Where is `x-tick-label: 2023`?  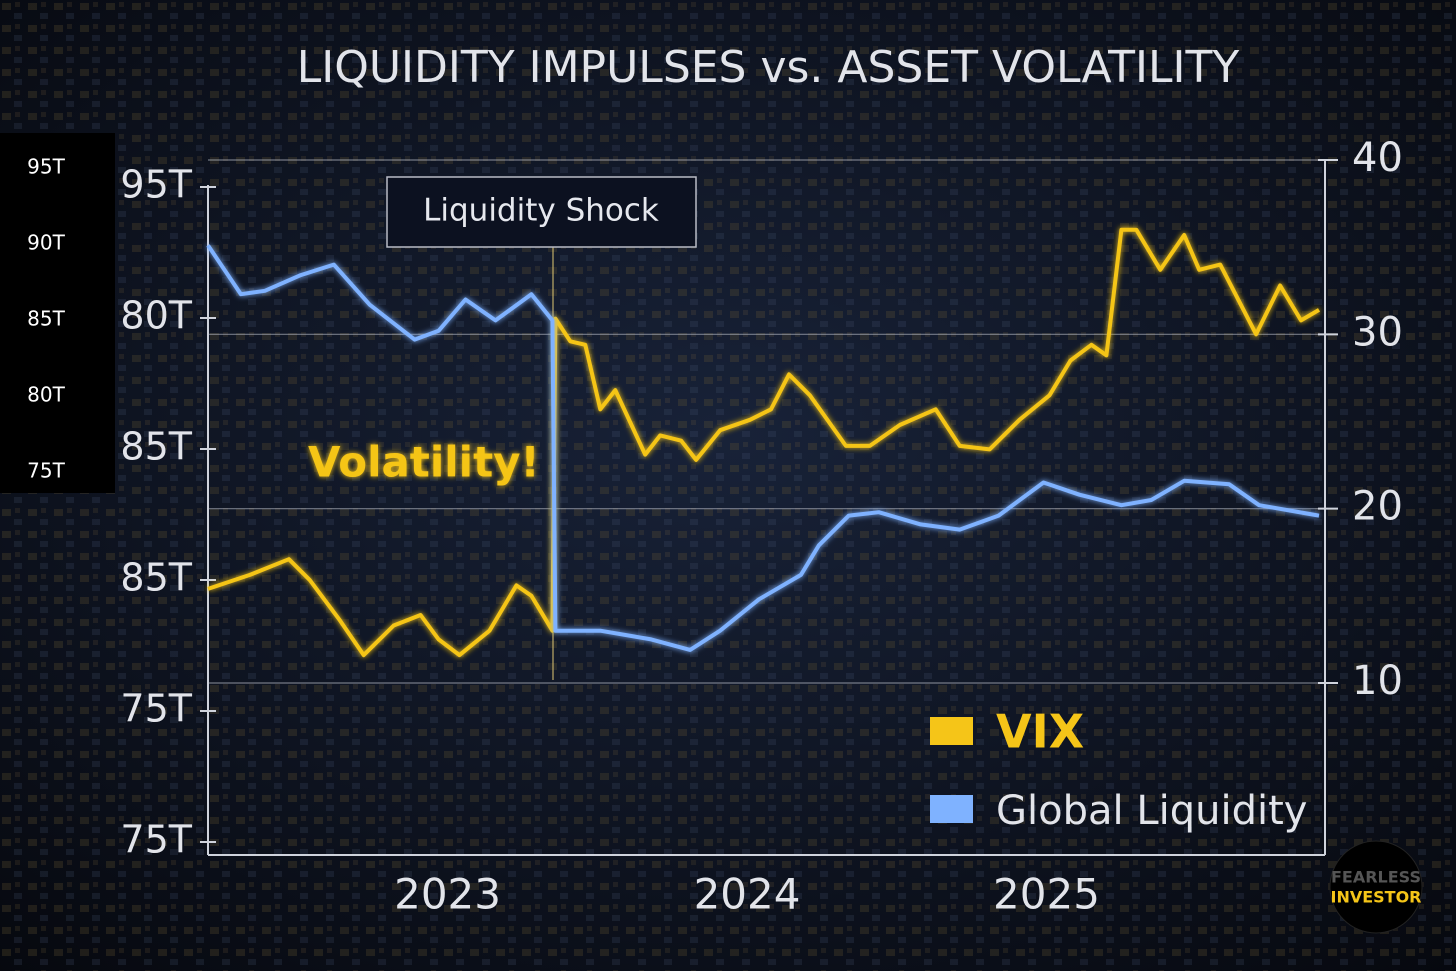 x-tick-label: 2023 is located at coordinates (447, 894).